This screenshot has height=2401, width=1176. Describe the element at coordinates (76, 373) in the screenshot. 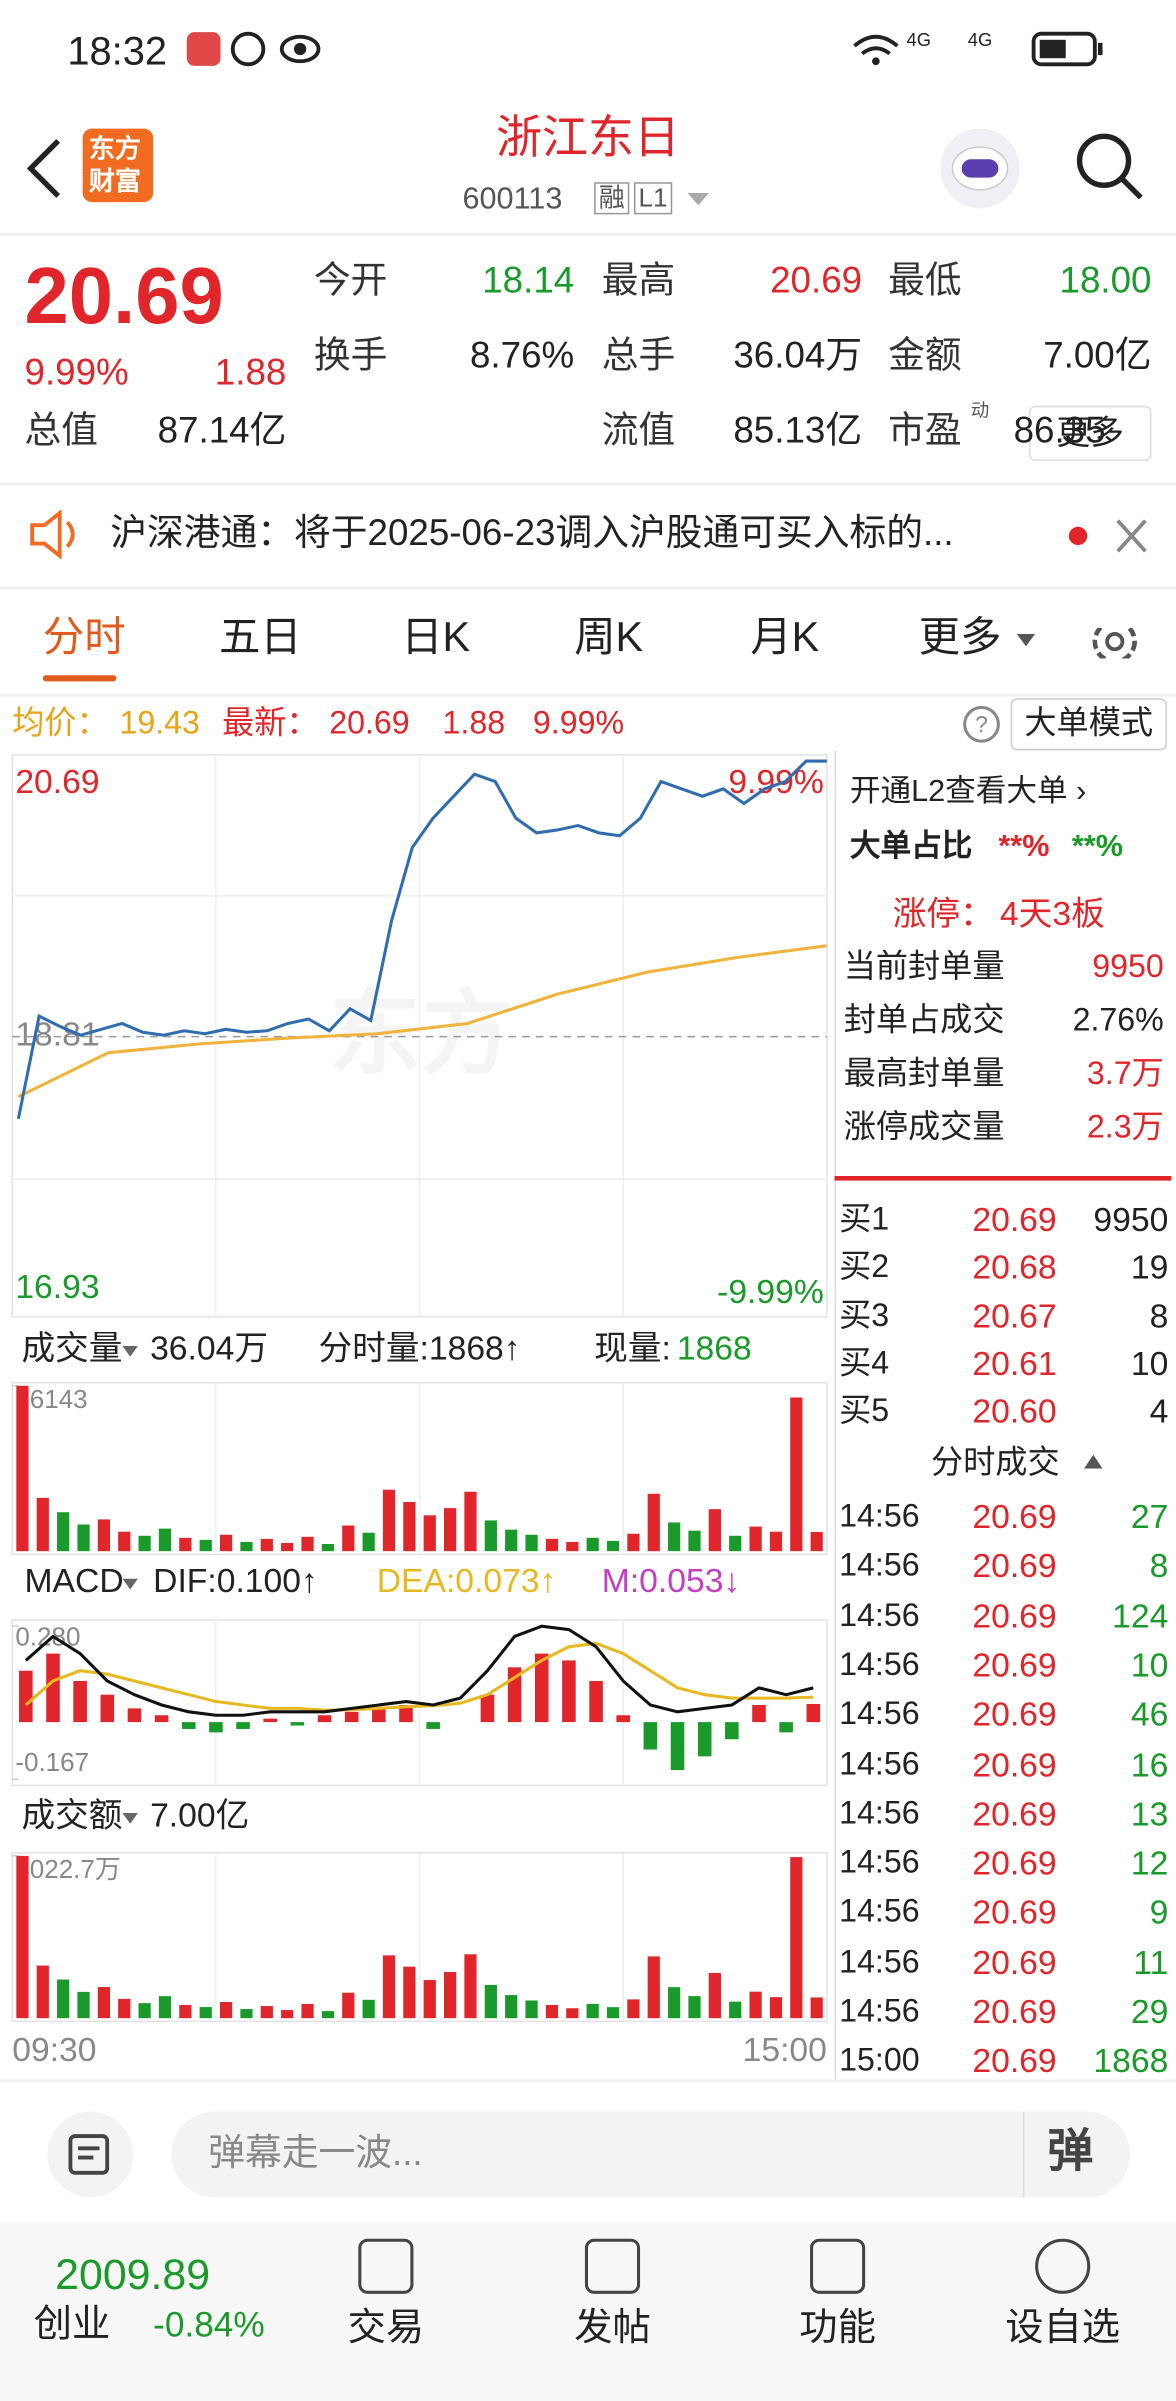

I see `change-pct: 9.99%` at that location.